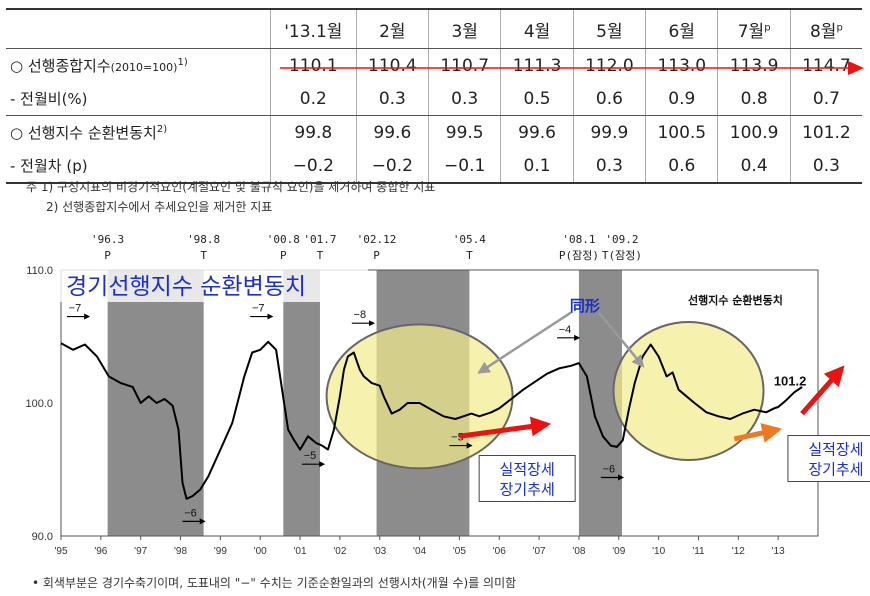 This screenshot has width=870, height=596. What do you see at coordinates (754, 99) in the screenshot?
I see `table-cell: 0.8` at bounding box center [754, 99].